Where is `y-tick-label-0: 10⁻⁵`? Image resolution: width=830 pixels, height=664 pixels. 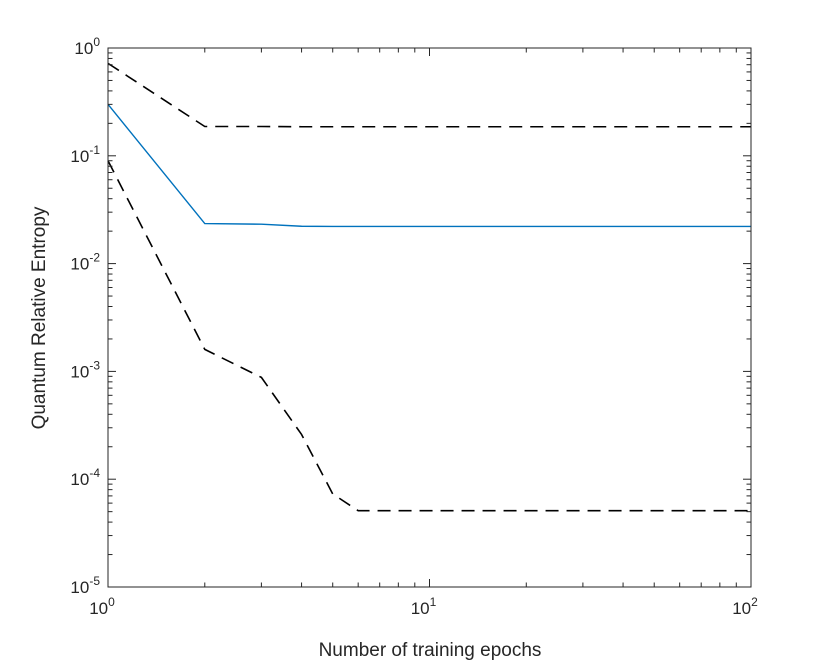
y-tick-label-0: 10⁻⁵ is located at coordinates (85, 585).